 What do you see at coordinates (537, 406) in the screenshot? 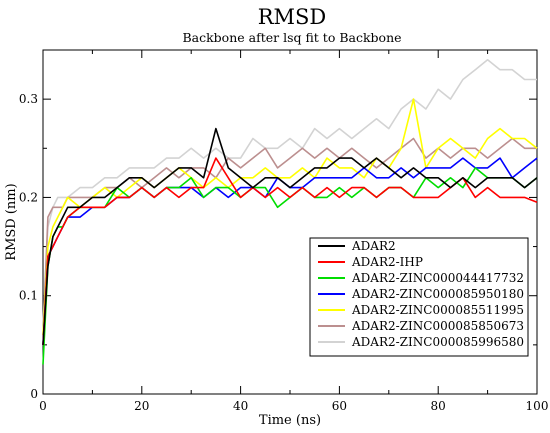
I see `x-tick-label: 100` at bounding box center [537, 406].